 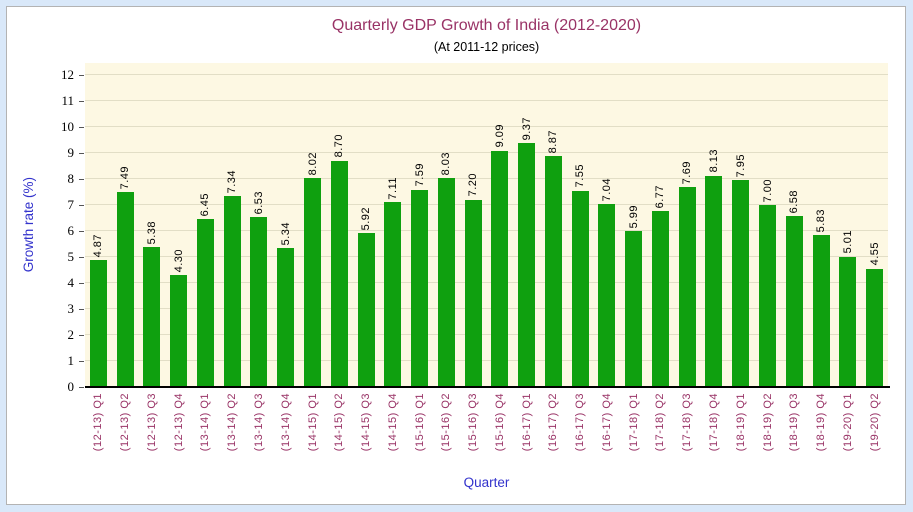 I want to click on bar-group: 5.83, so click(x=821, y=225).